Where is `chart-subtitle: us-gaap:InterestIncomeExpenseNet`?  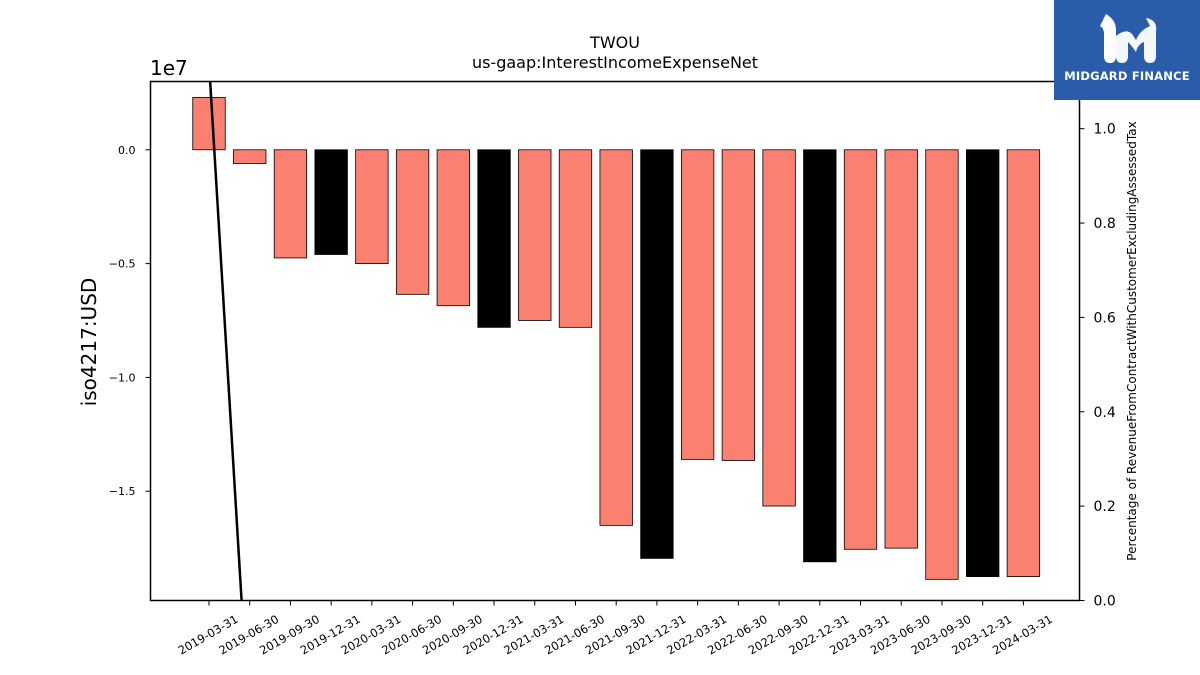
chart-subtitle: us-gaap:InterestIncomeExpenseNet is located at coordinates (615, 62).